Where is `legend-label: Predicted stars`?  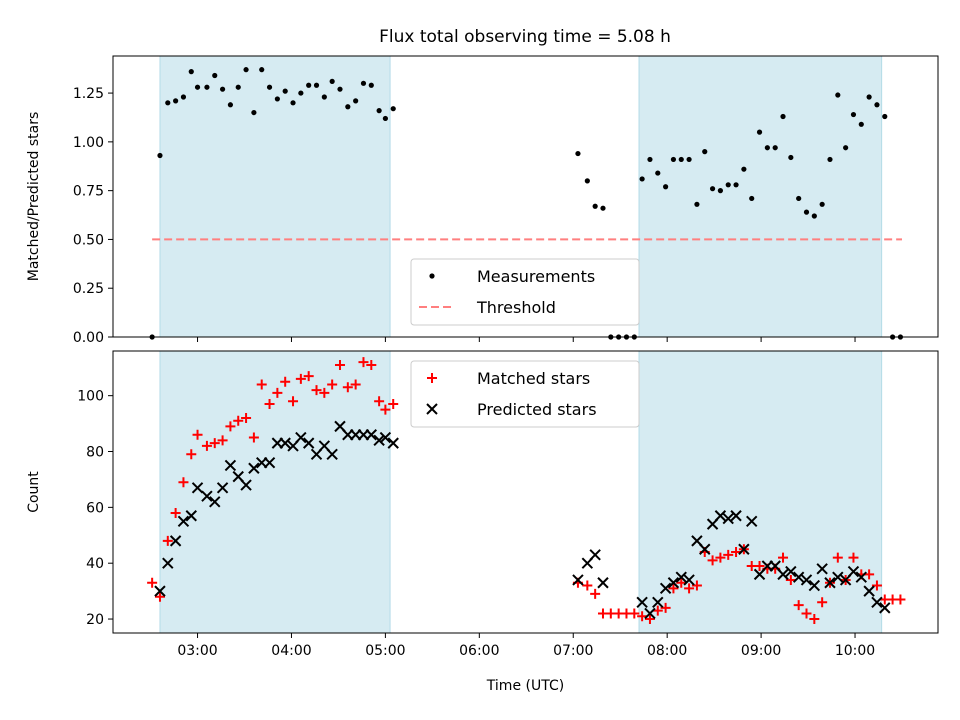 legend-label: Predicted stars is located at coordinates (537, 409).